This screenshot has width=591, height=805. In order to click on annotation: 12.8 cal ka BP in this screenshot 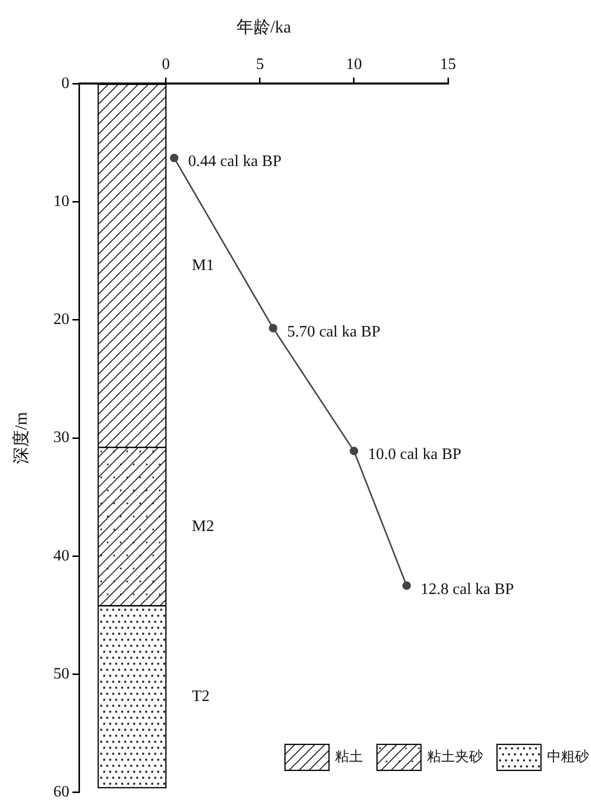, I will do `click(467, 589)`.